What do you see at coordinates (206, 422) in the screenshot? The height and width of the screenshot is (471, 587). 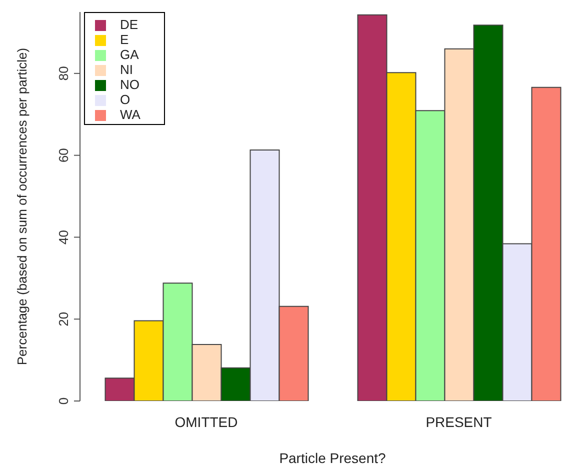 I see `x-tick-label: OMITTED` at bounding box center [206, 422].